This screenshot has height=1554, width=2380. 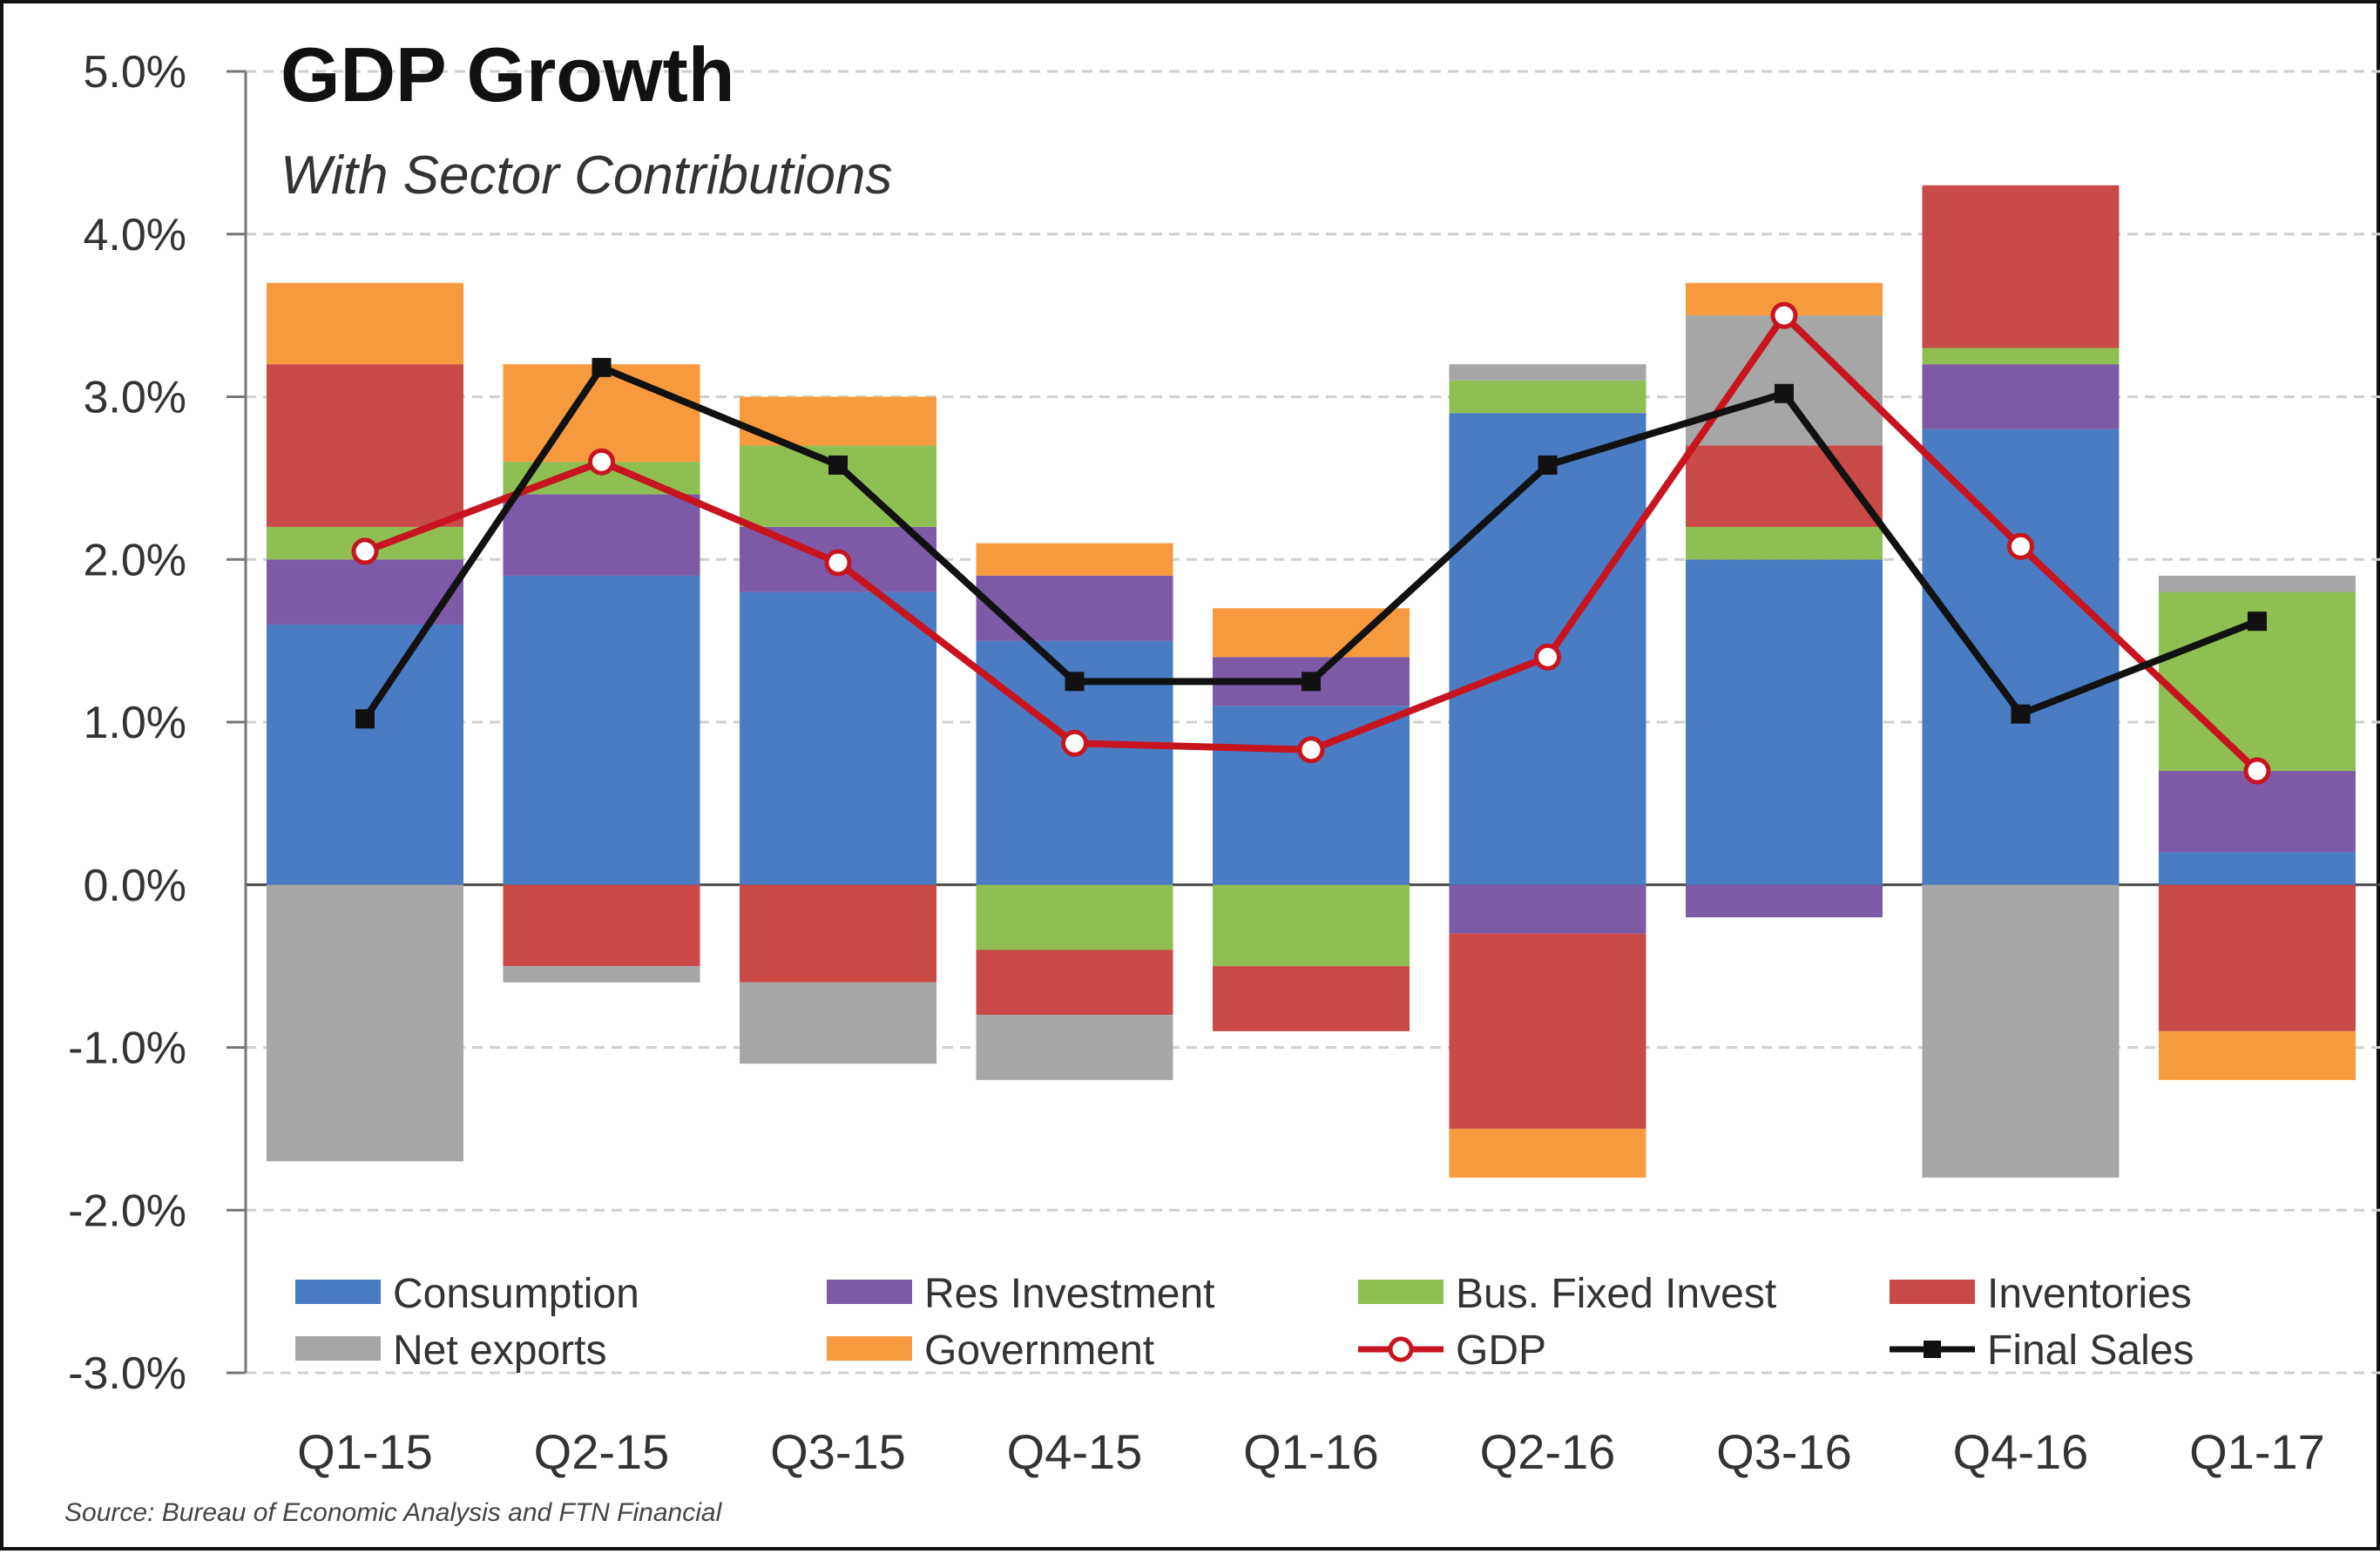 I want to click on x-tick-label: Q1-15, so click(x=365, y=1452).